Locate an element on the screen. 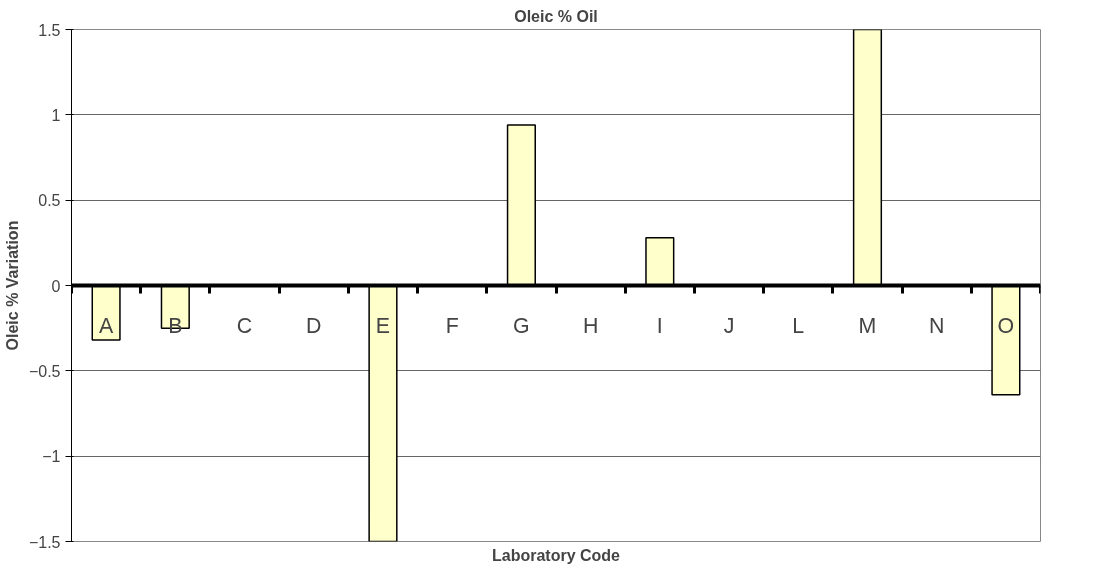  x-tick-label: H is located at coordinates (590, 325).